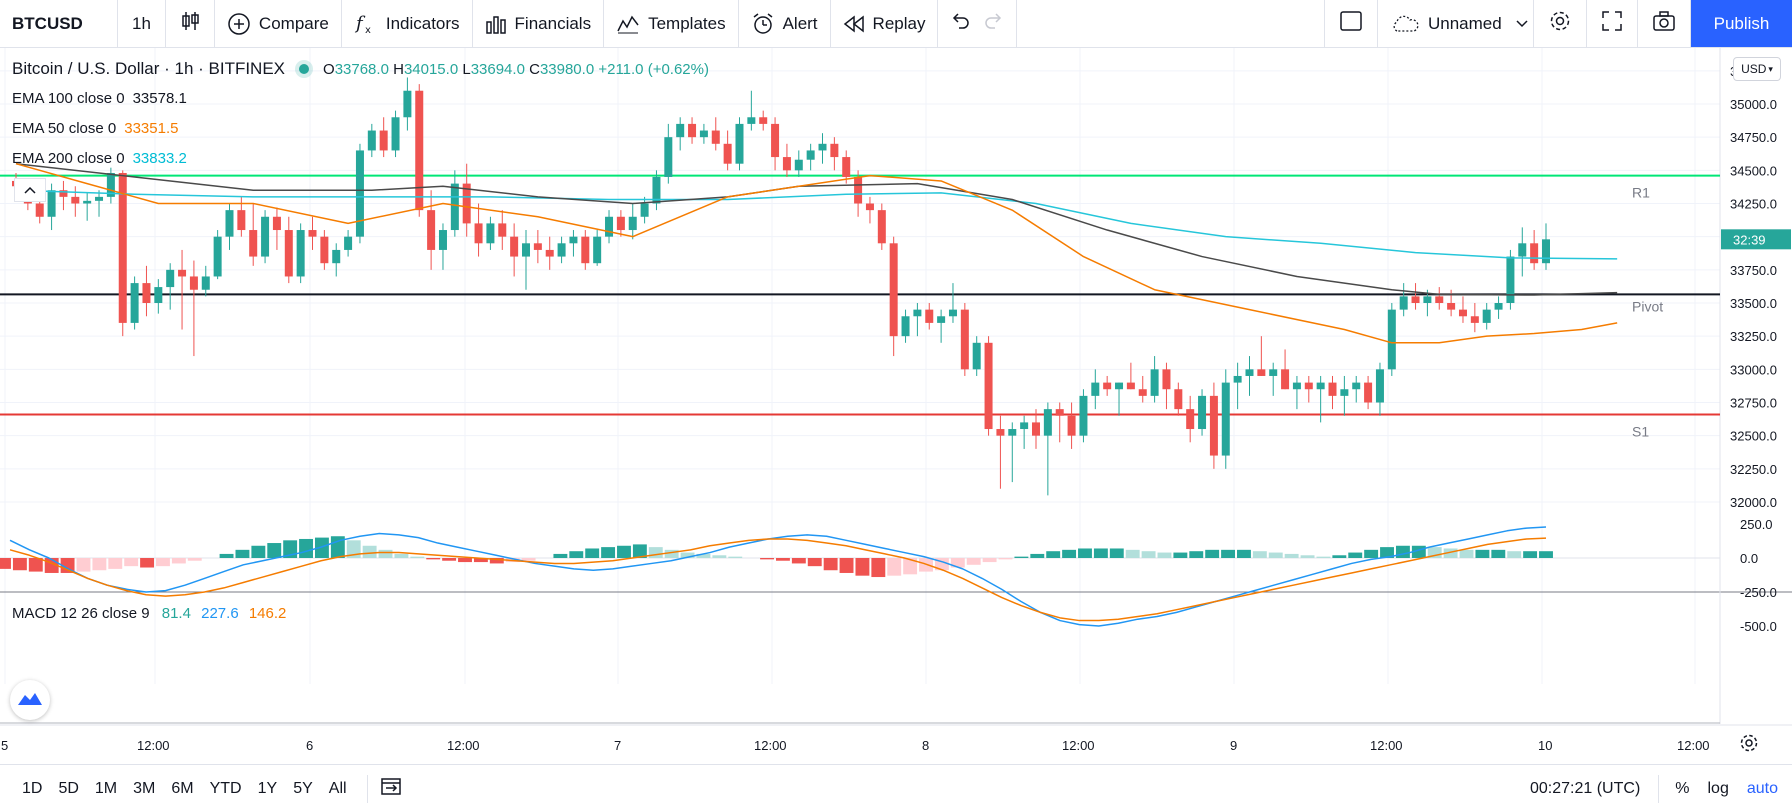 This screenshot has width=1792, height=812. I want to click on chart-style-button, so click(190, 23).